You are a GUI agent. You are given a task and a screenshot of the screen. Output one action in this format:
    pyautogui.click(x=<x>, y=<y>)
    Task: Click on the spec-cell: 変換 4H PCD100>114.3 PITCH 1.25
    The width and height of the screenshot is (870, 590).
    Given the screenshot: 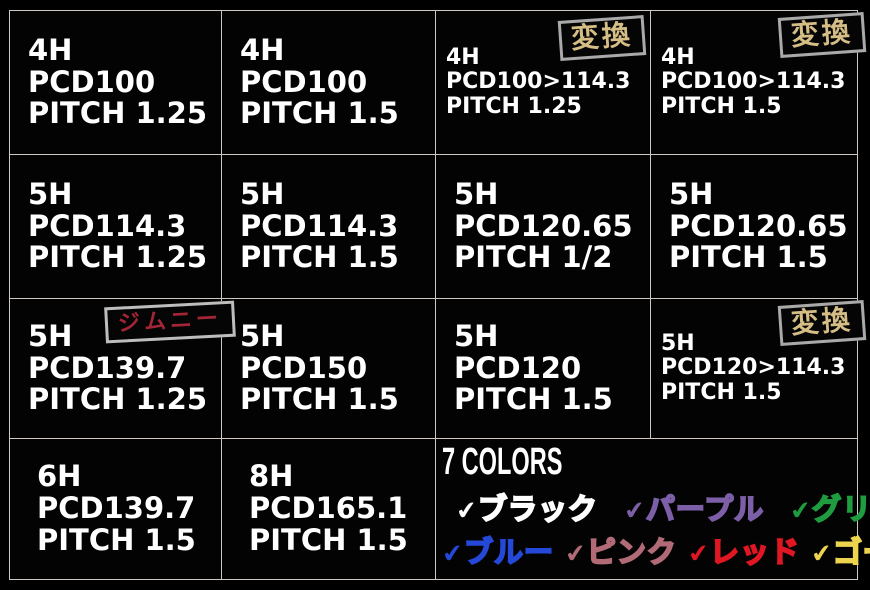 What is the action you would take?
    pyautogui.click(x=543, y=83)
    